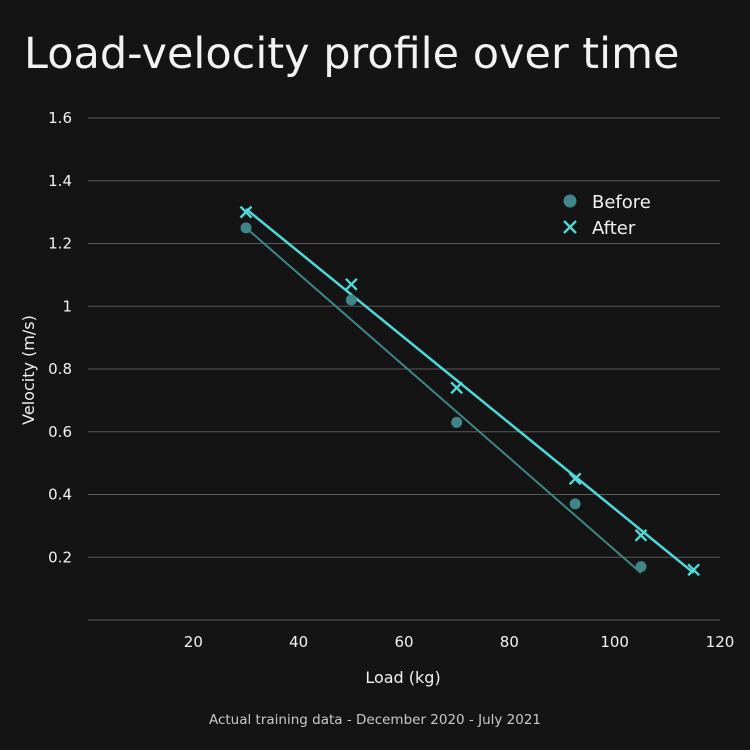 The image size is (750, 750). What do you see at coordinates (298, 642) in the screenshot?
I see `x-tick-label: 40` at bounding box center [298, 642].